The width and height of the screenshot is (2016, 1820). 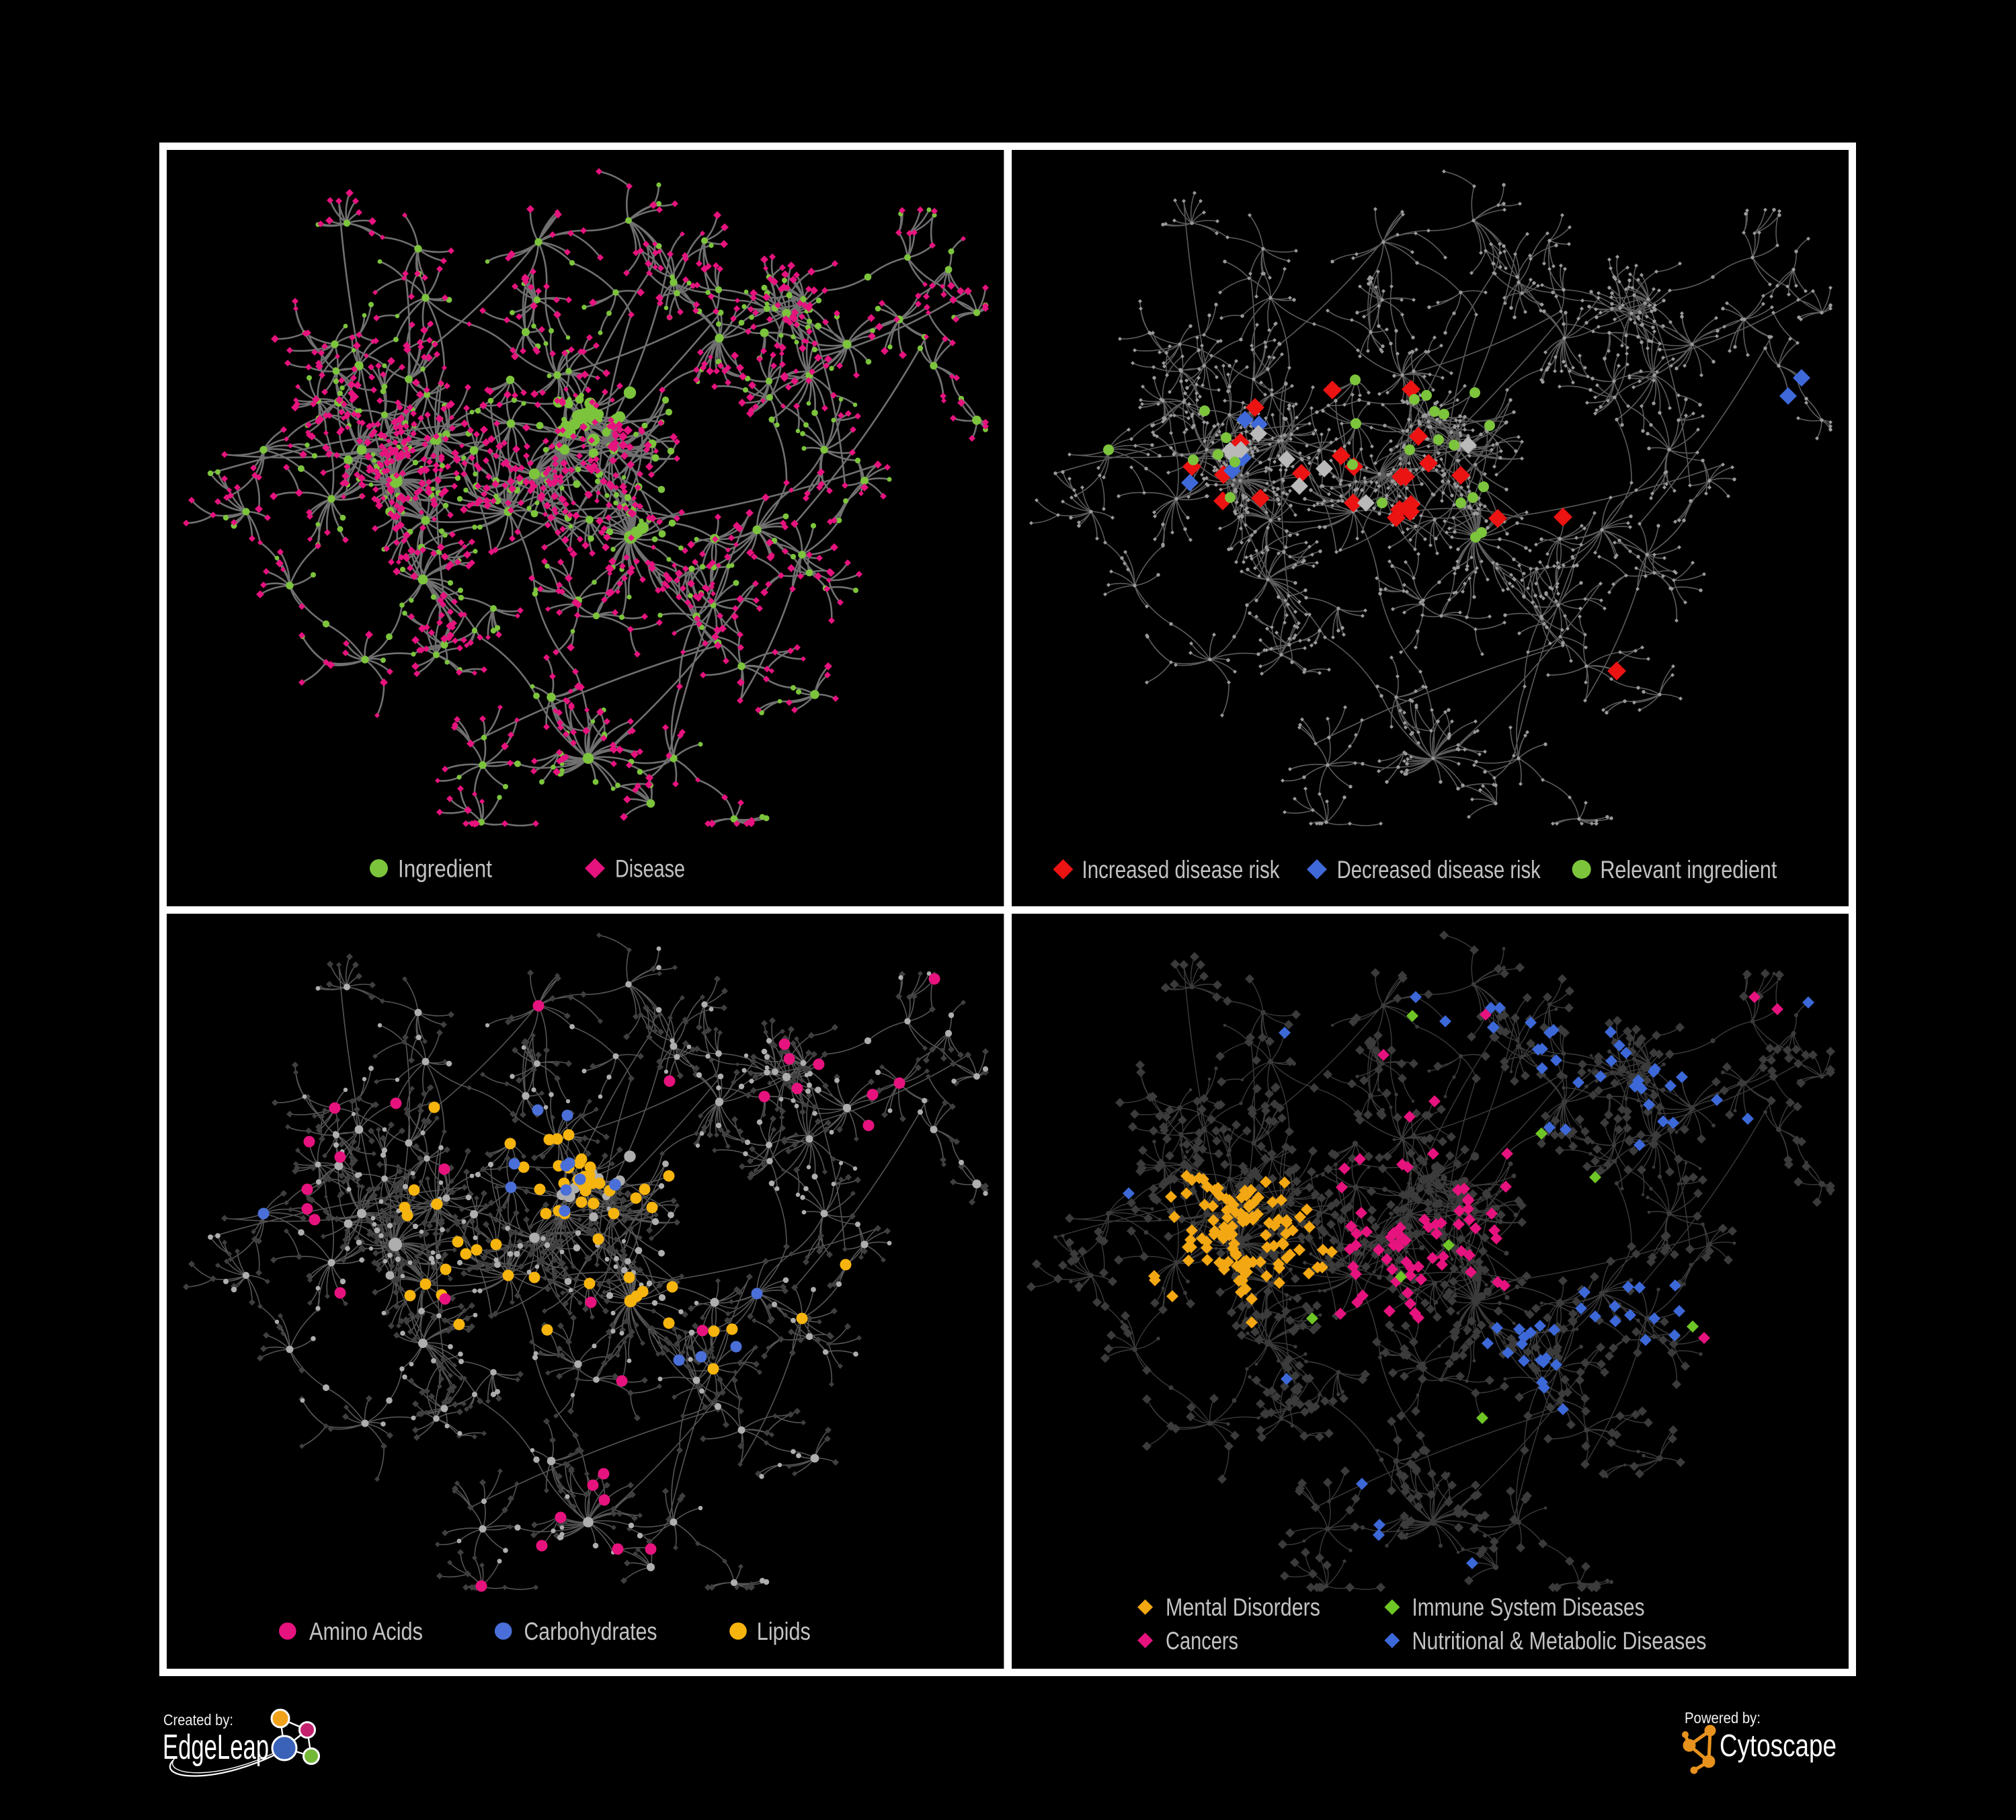 I want to click on svg-text: Powered by:, so click(x=1723, y=1718).